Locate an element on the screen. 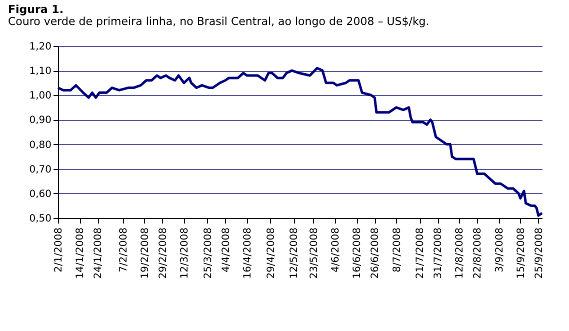 The width and height of the screenshot is (569, 331). y-tick-label: 0,50 is located at coordinates (40, 219).